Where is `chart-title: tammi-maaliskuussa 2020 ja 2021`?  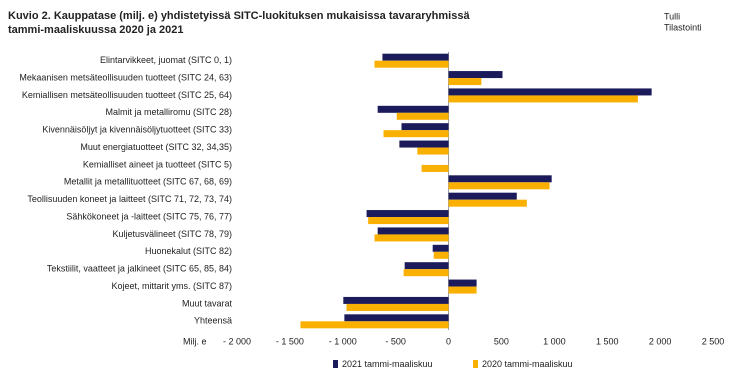 chart-title: tammi-maaliskuussa 2020 ja 2021 is located at coordinates (96, 30).